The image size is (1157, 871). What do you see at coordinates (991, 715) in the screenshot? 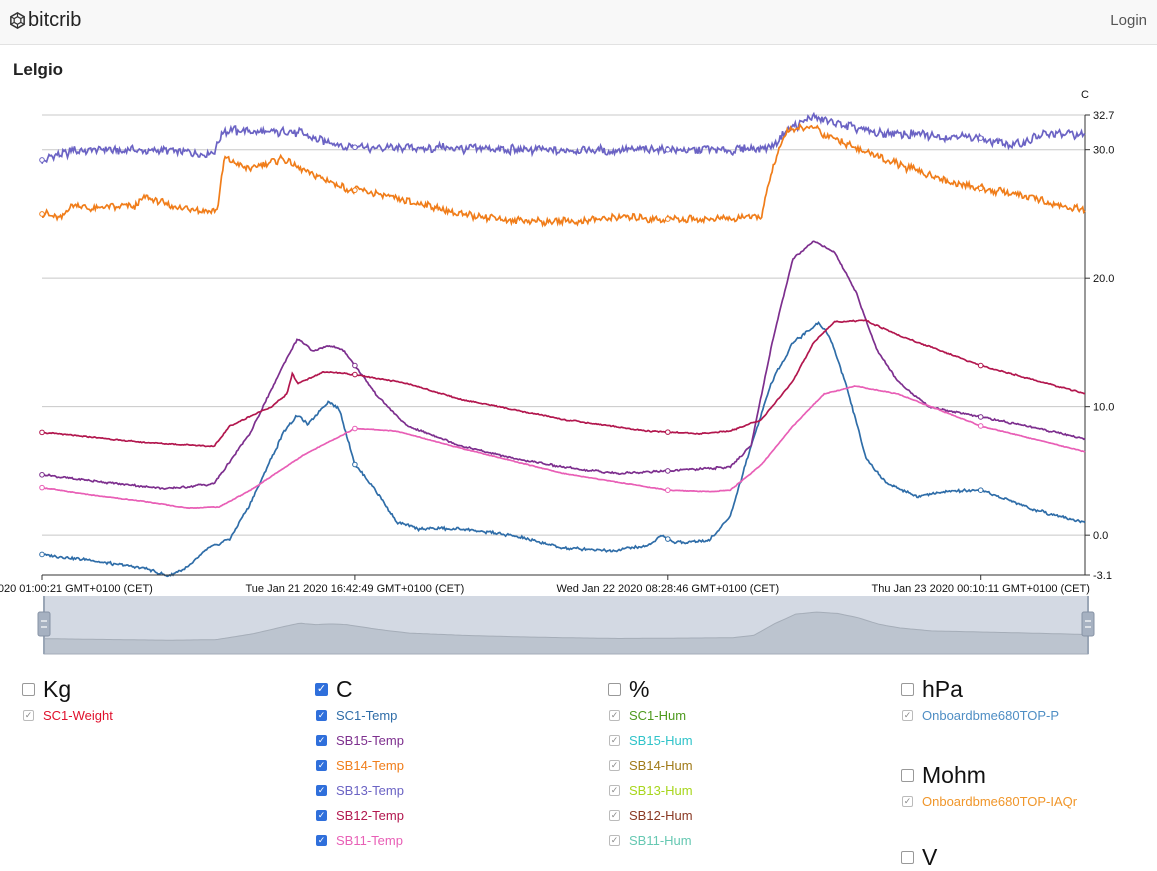
I see `series-label: Onboardbme680TOP-P` at bounding box center [991, 715].